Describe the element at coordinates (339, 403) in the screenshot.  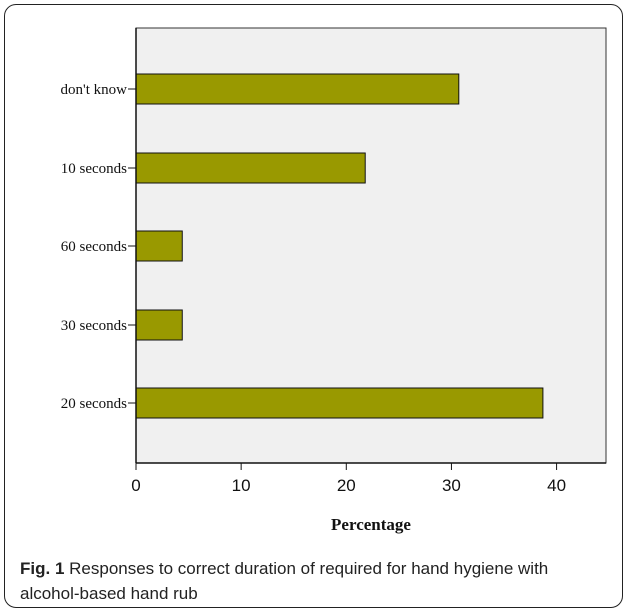
I see `bar-20-seconds` at that location.